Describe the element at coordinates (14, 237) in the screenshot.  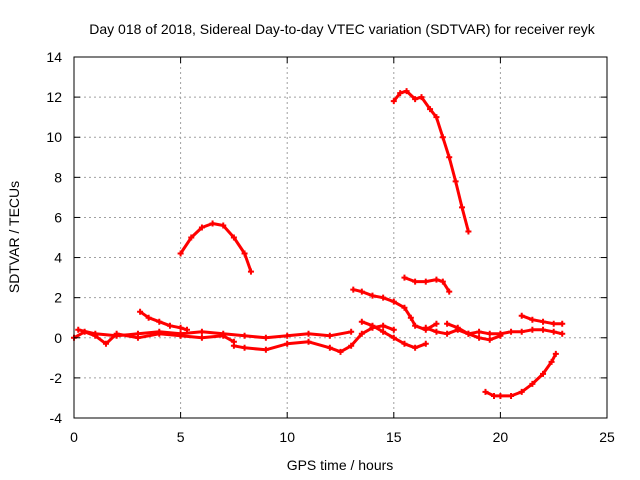
I see `y-axis-label: SDTVAR / TECUs` at that location.